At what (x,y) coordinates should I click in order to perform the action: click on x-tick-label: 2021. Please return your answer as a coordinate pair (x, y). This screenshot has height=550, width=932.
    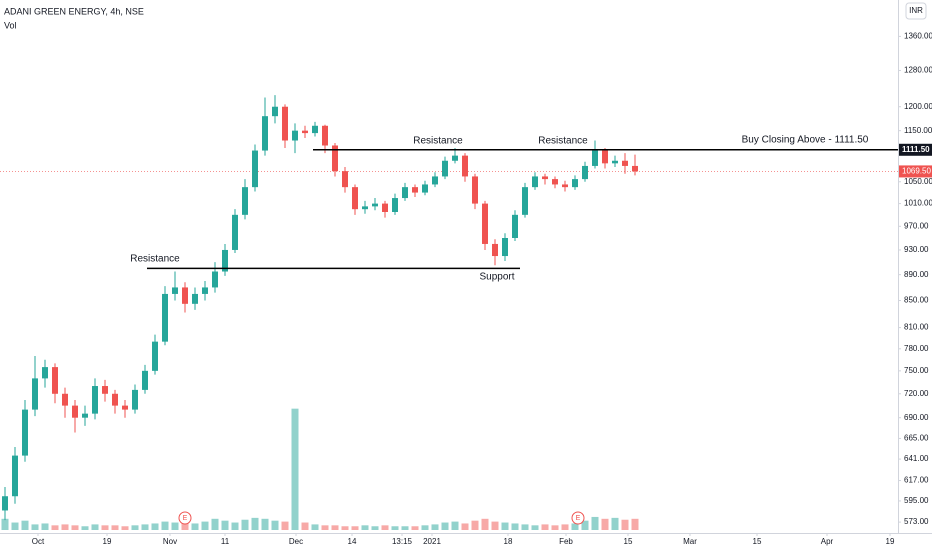
    Looking at the image, I should click on (432, 541).